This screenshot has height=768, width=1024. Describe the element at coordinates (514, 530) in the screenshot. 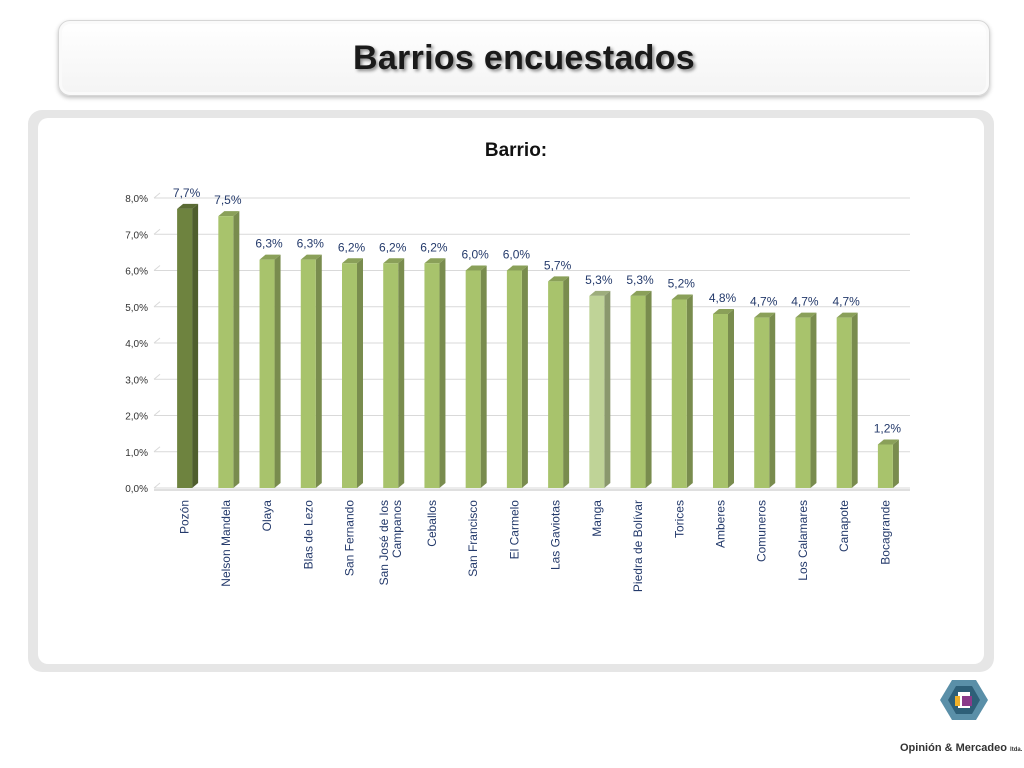

I see `category-label: El Carmelo` at that location.